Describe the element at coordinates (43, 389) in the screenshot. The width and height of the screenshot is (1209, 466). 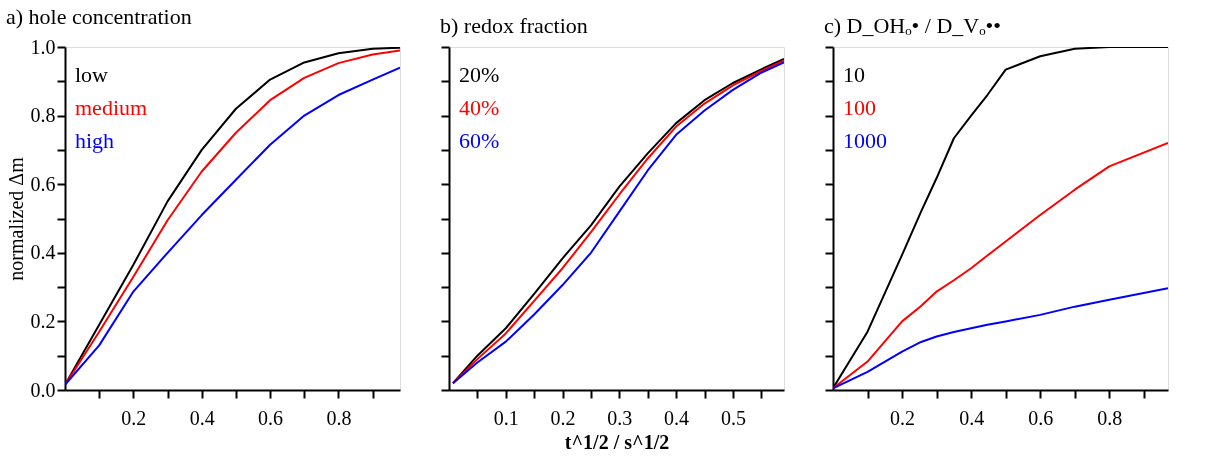
I see `y-tick-label: 0.0` at that location.